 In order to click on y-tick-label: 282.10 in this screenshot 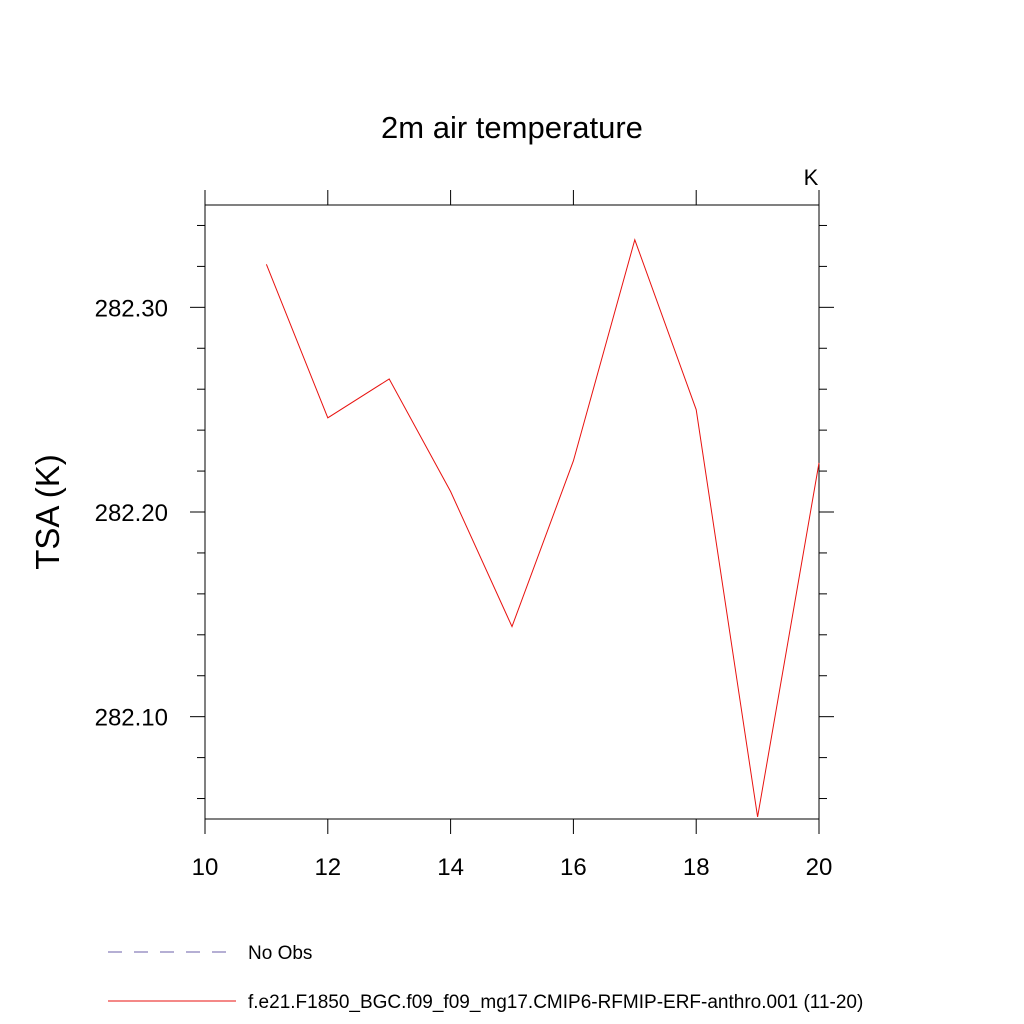, I will do `click(131, 718)`.